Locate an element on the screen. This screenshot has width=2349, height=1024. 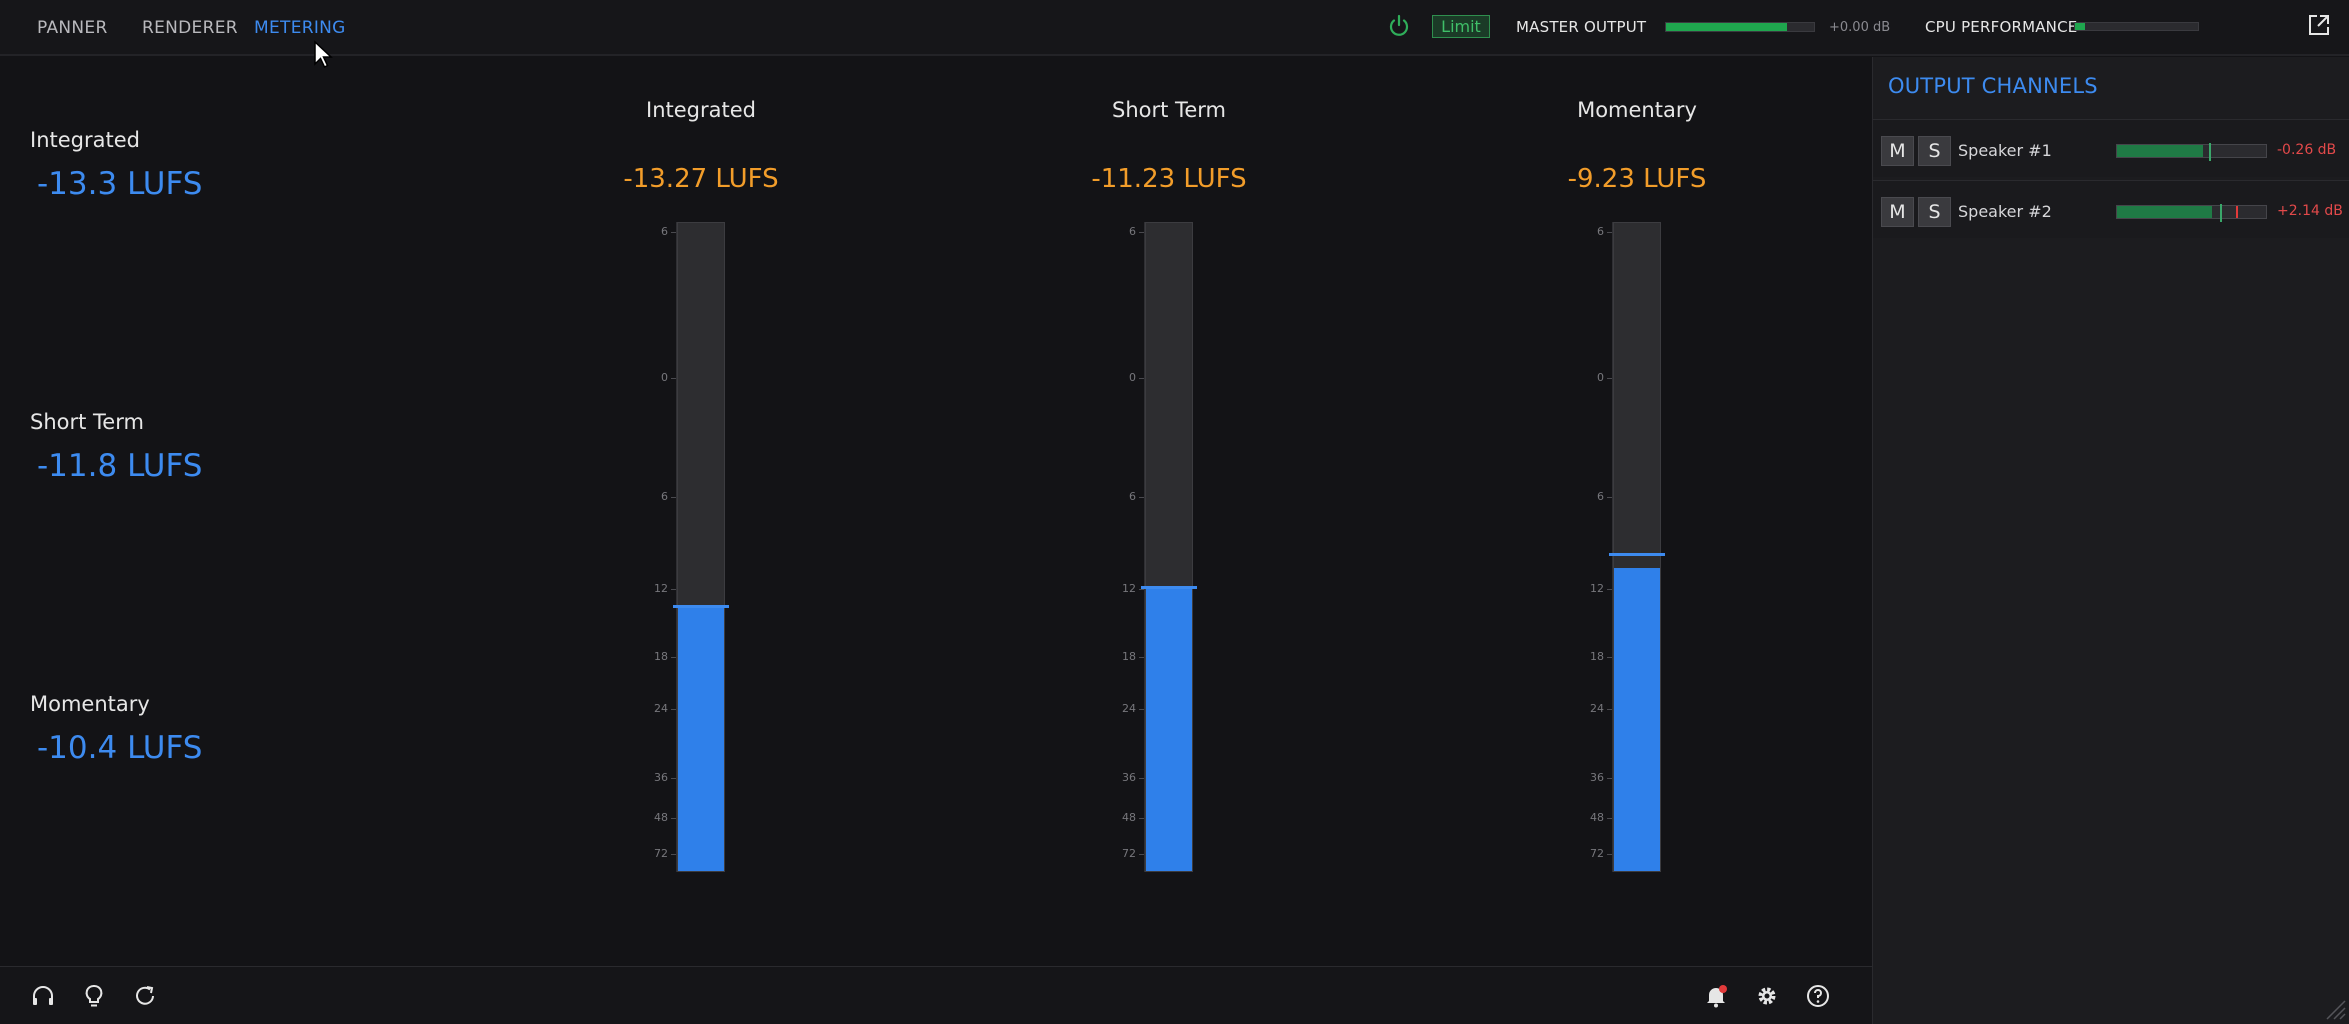
master-output-label: MASTER OUTPUT is located at coordinates (1581, 27).